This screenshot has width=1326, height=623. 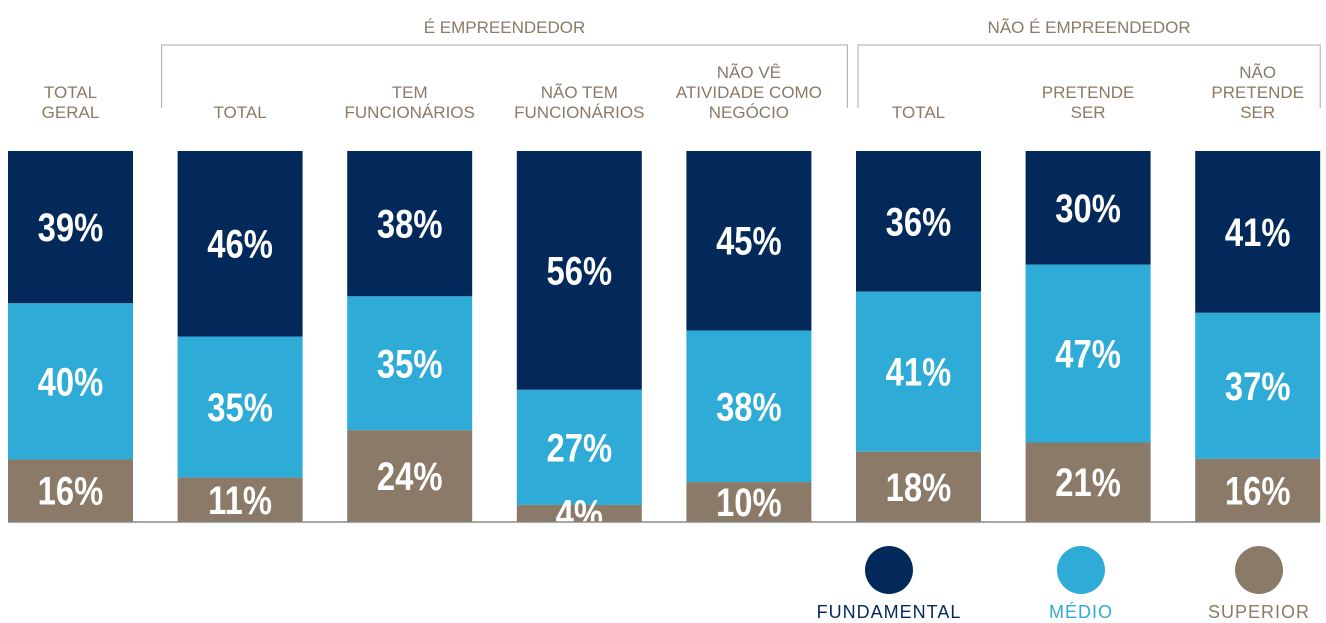 What do you see at coordinates (749, 92) in the screenshot?
I see `category-label: ATIVIDADE COMO` at bounding box center [749, 92].